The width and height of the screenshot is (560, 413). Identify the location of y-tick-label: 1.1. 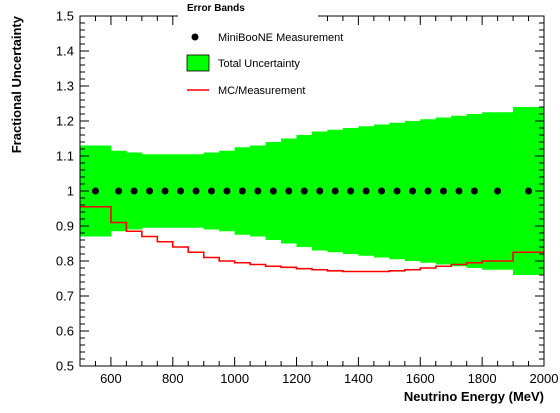
(65, 156).